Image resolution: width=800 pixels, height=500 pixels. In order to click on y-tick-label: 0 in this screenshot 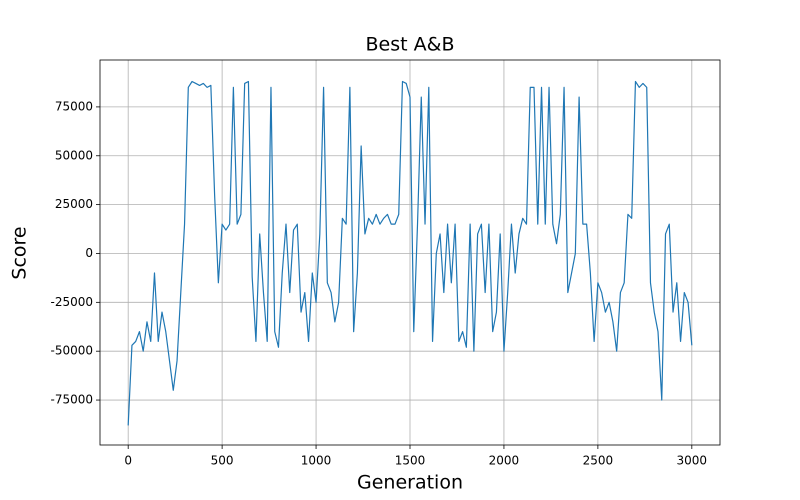, I will do `click(89, 253)`.